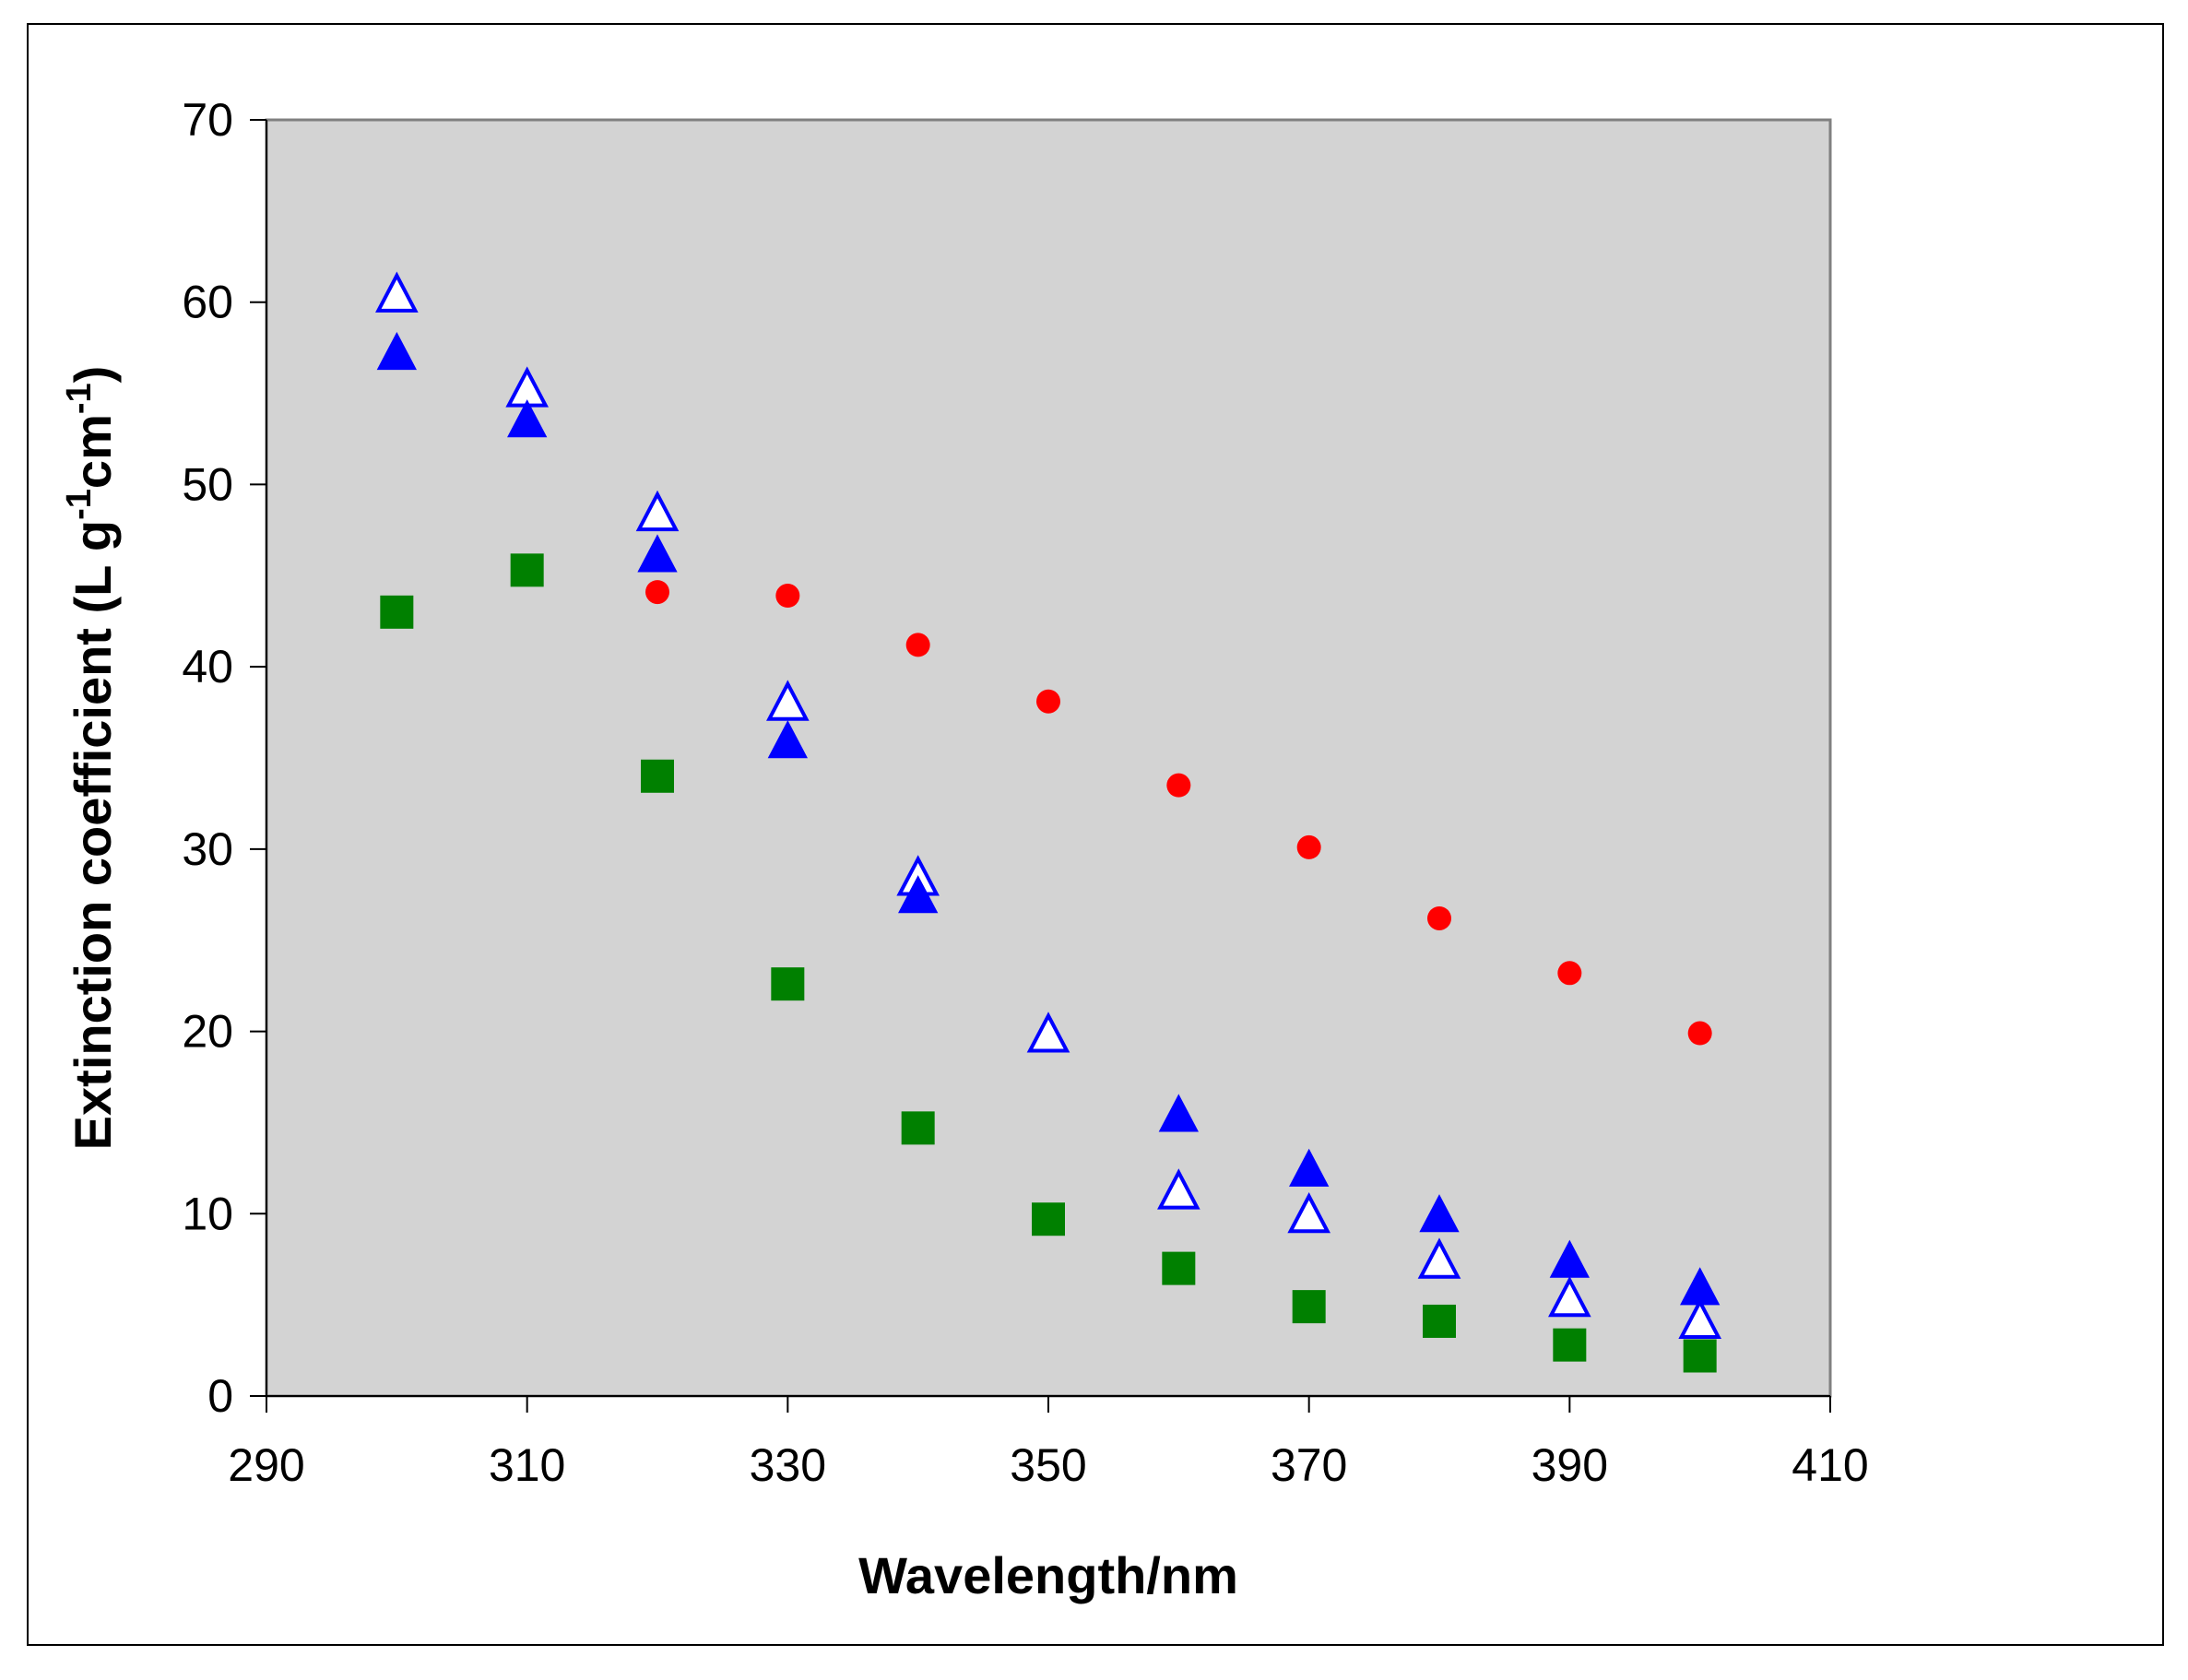 This screenshot has width=2188, height=1680. Describe the element at coordinates (207, 302) in the screenshot. I see `y-tick-label: 60` at that location.